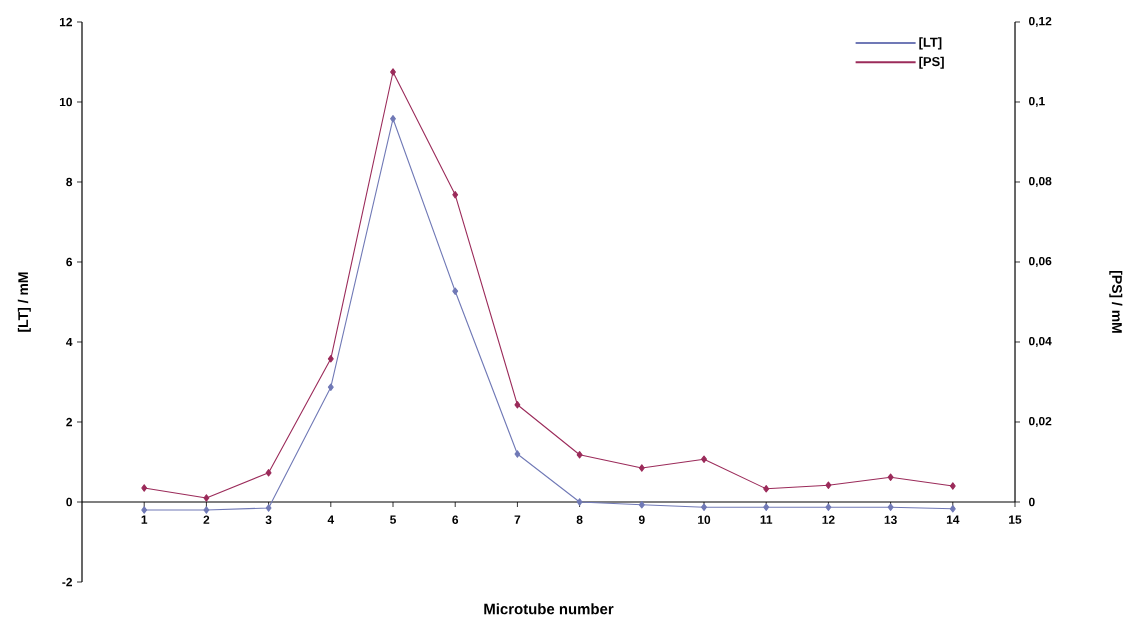  I want to click on y2-tick-label: 0, so click(1032, 502).